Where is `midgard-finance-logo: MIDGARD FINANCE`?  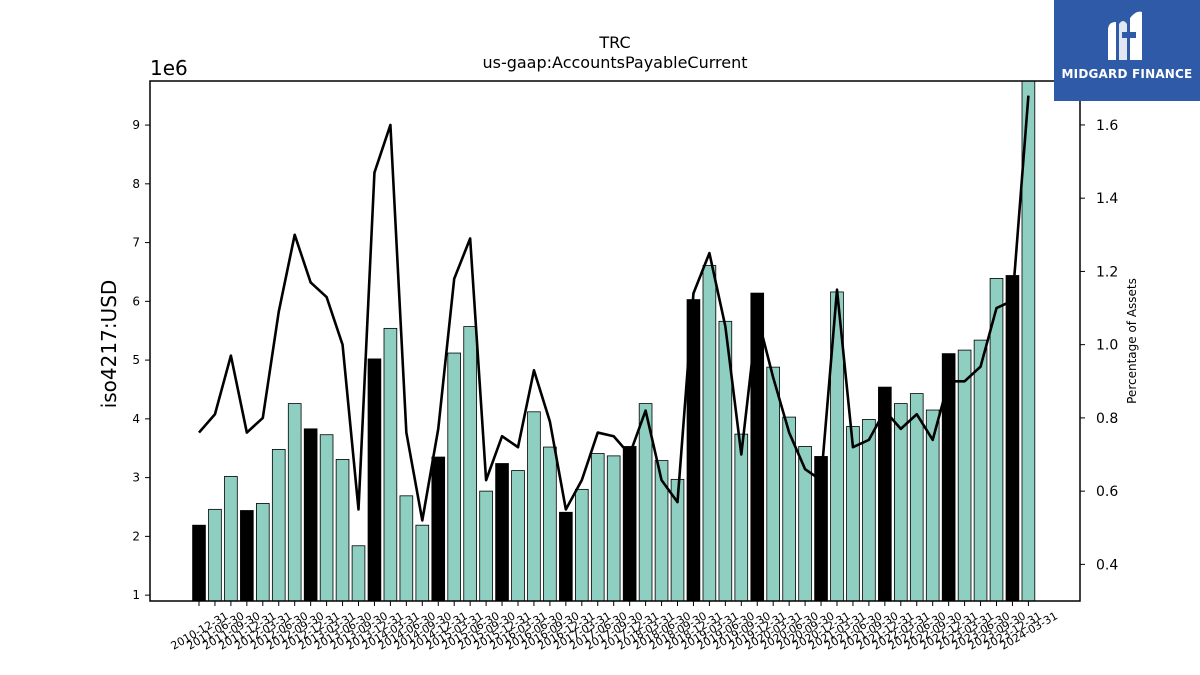
midgard-finance-logo: MIDGARD FINANCE is located at coordinates (1127, 50).